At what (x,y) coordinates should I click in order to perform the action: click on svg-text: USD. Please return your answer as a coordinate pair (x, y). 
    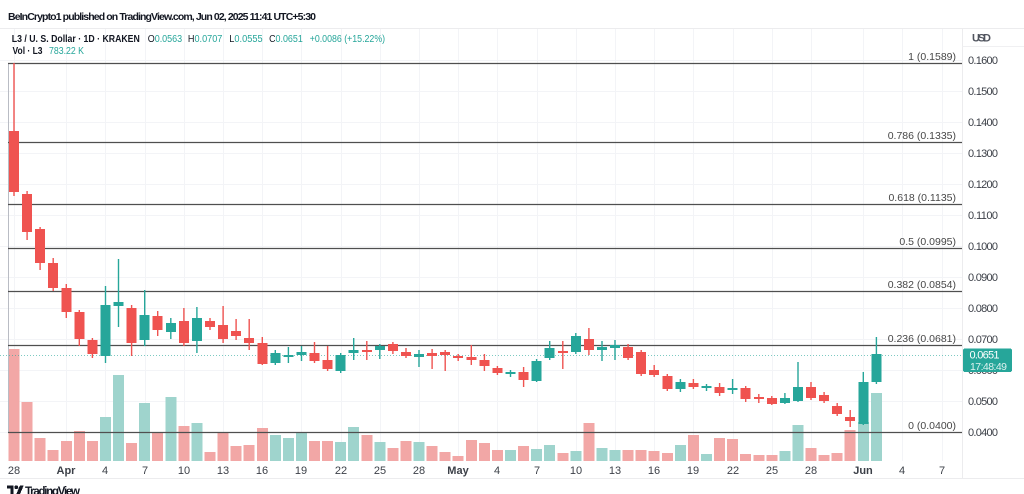
    Looking at the image, I should click on (981, 39).